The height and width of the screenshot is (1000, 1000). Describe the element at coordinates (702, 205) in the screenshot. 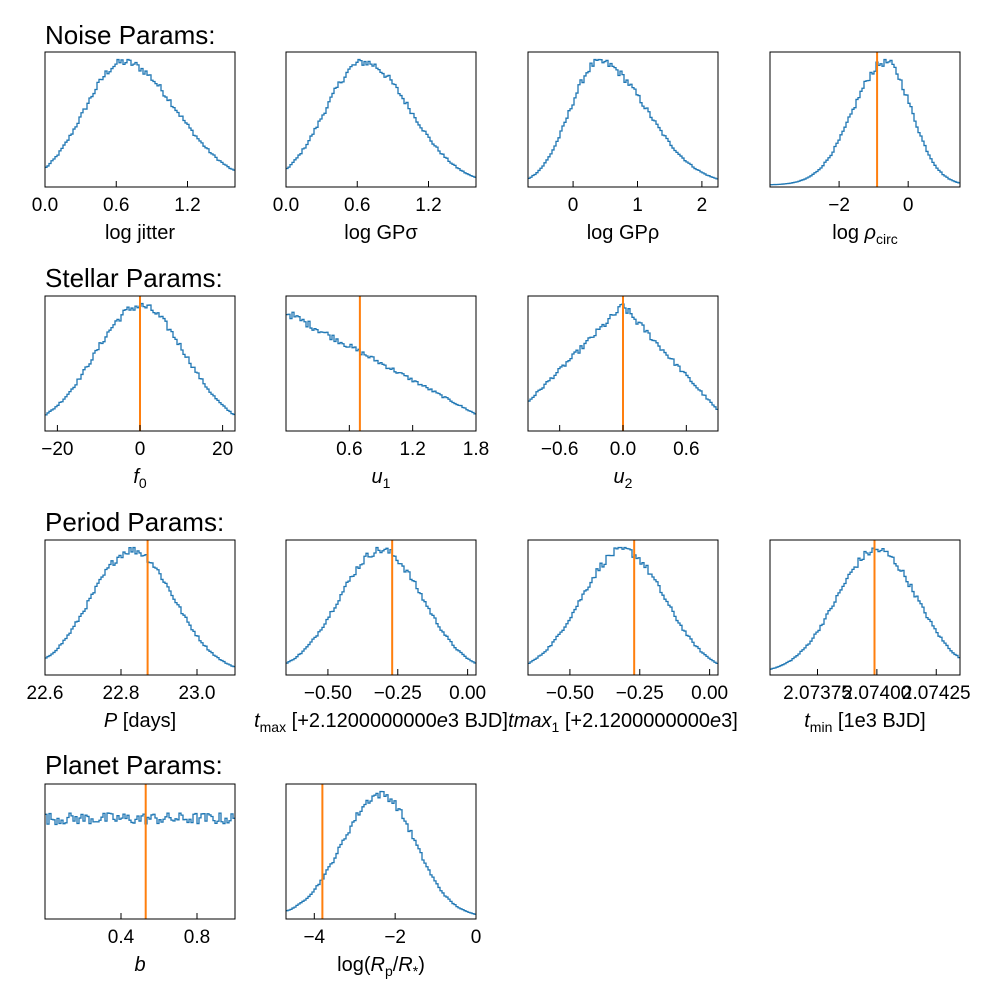

I see `tick-label: 2` at that location.